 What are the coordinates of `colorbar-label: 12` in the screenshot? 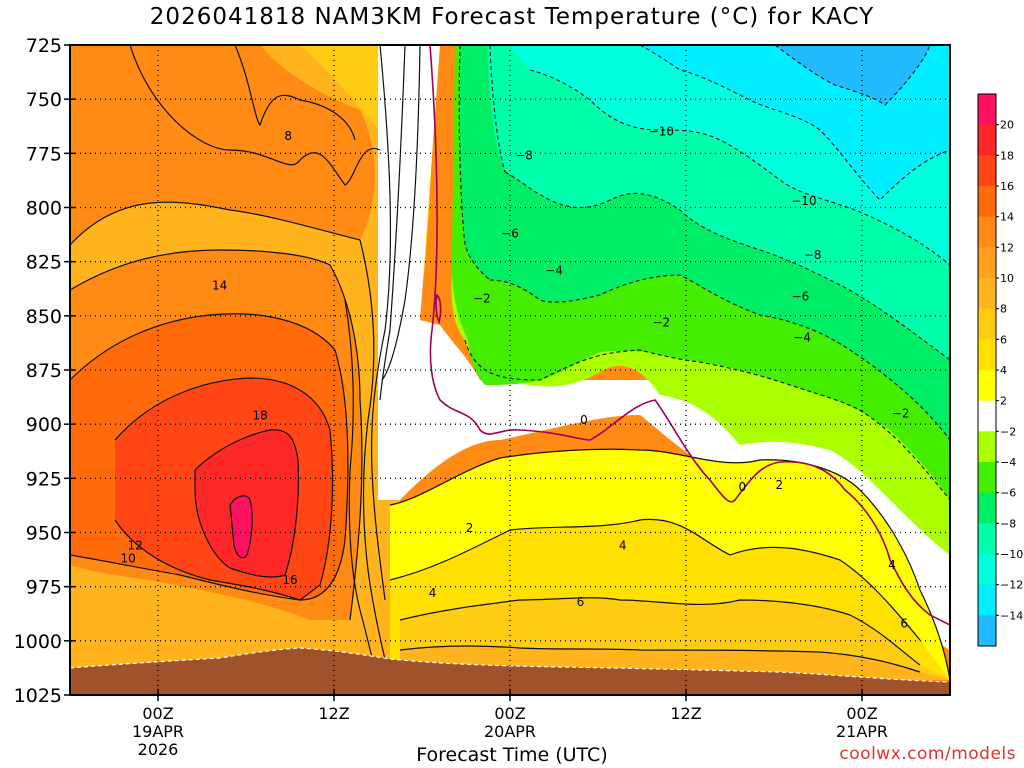 It's located at (1007, 247).